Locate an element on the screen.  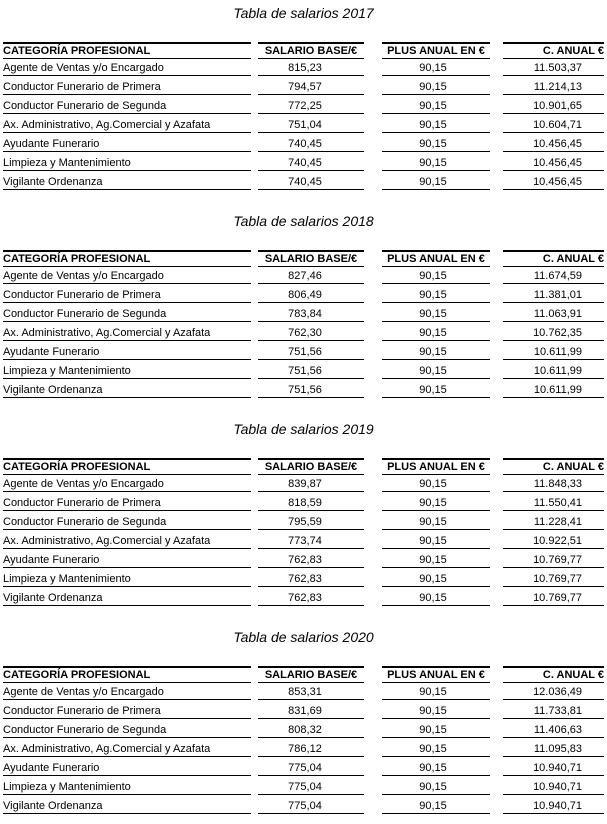
table-cell: 11.848,33 is located at coordinates (553, 484).